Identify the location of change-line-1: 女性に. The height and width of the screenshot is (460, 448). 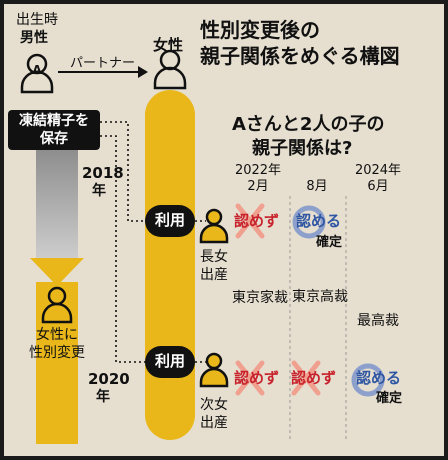
(57, 335).